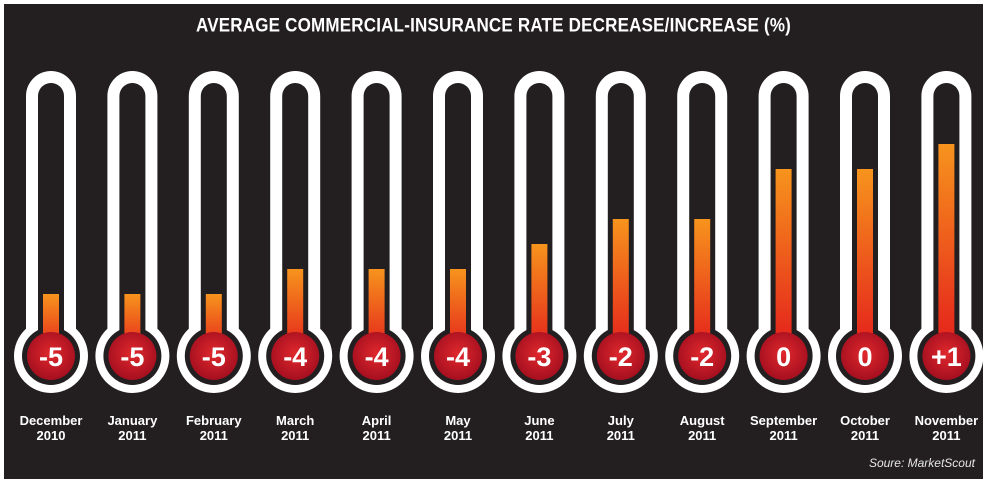 The width and height of the screenshot is (987, 483). I want to click on category-month: July, so click(620, 420).